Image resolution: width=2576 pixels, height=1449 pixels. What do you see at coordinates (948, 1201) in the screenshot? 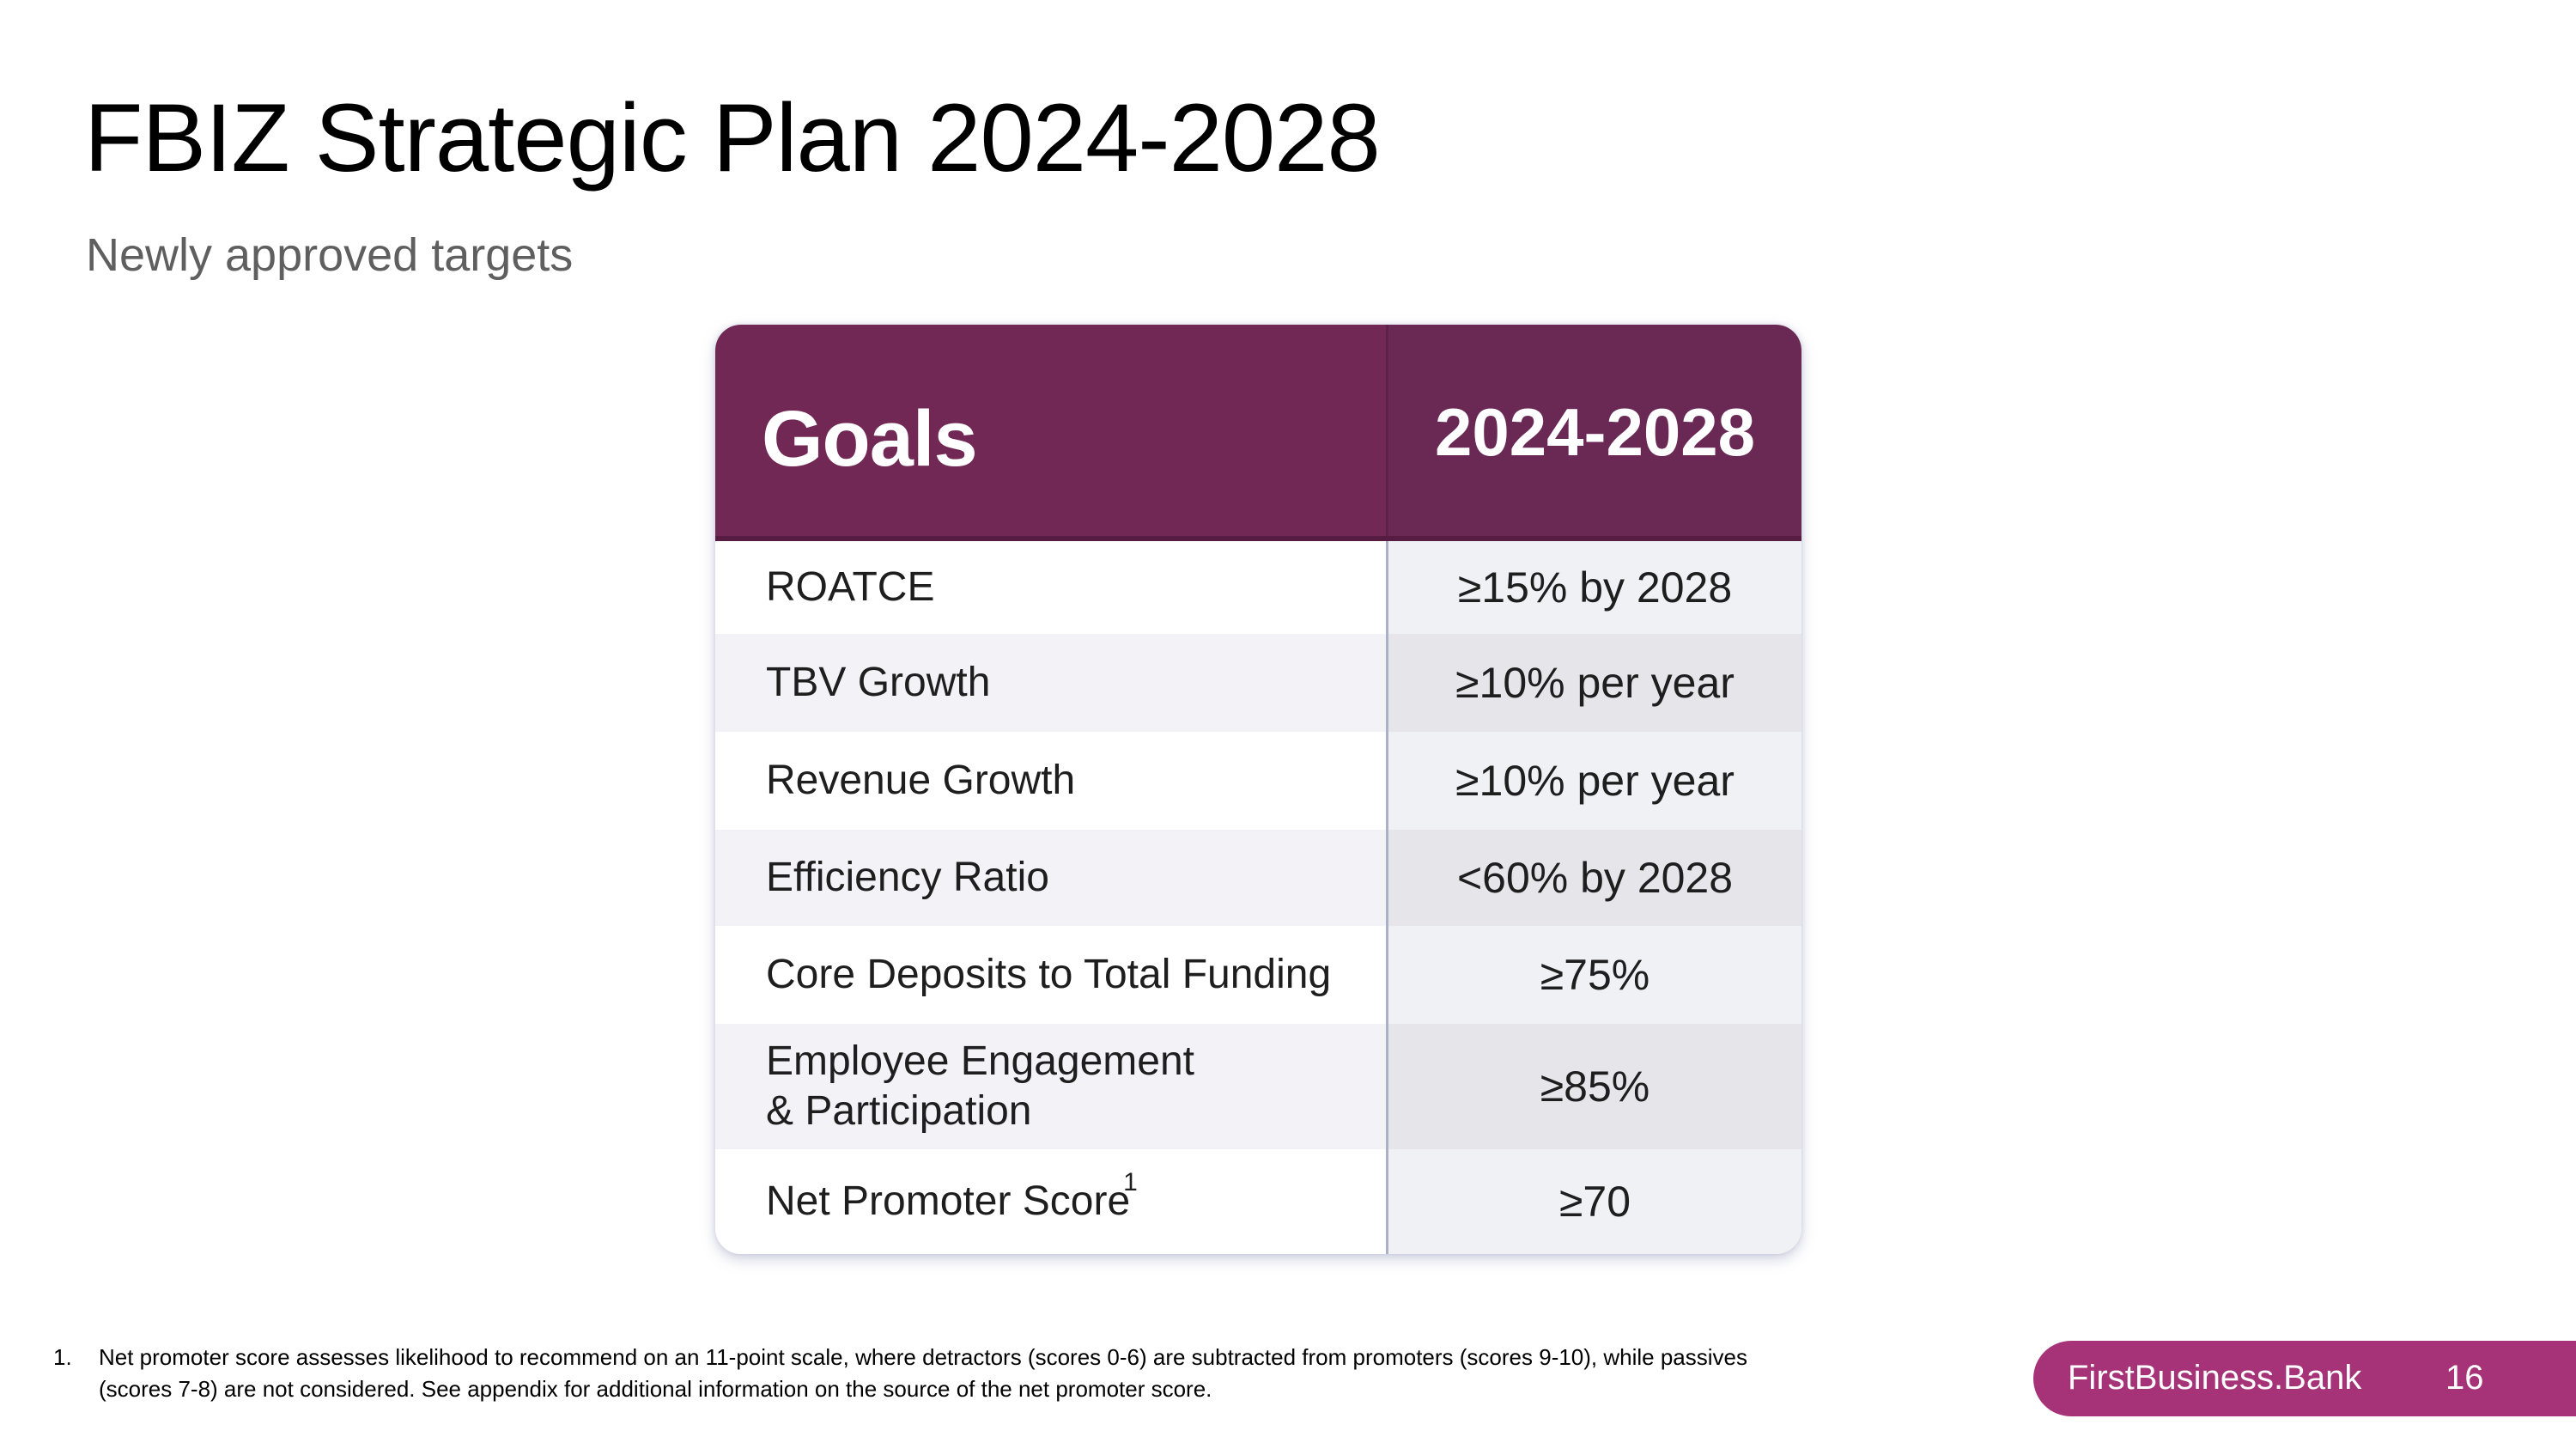
I see `goal-name-text: Net Promoter Score` at bounding box center [948, 1201].